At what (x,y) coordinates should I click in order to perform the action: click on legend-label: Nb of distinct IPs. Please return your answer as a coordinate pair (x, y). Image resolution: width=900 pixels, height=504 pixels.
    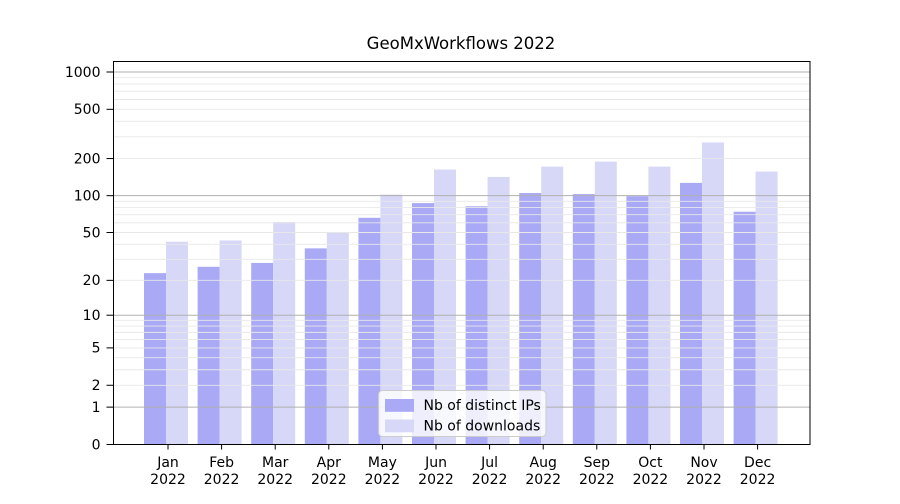
    Looking at the image, I should click on (482, 406).